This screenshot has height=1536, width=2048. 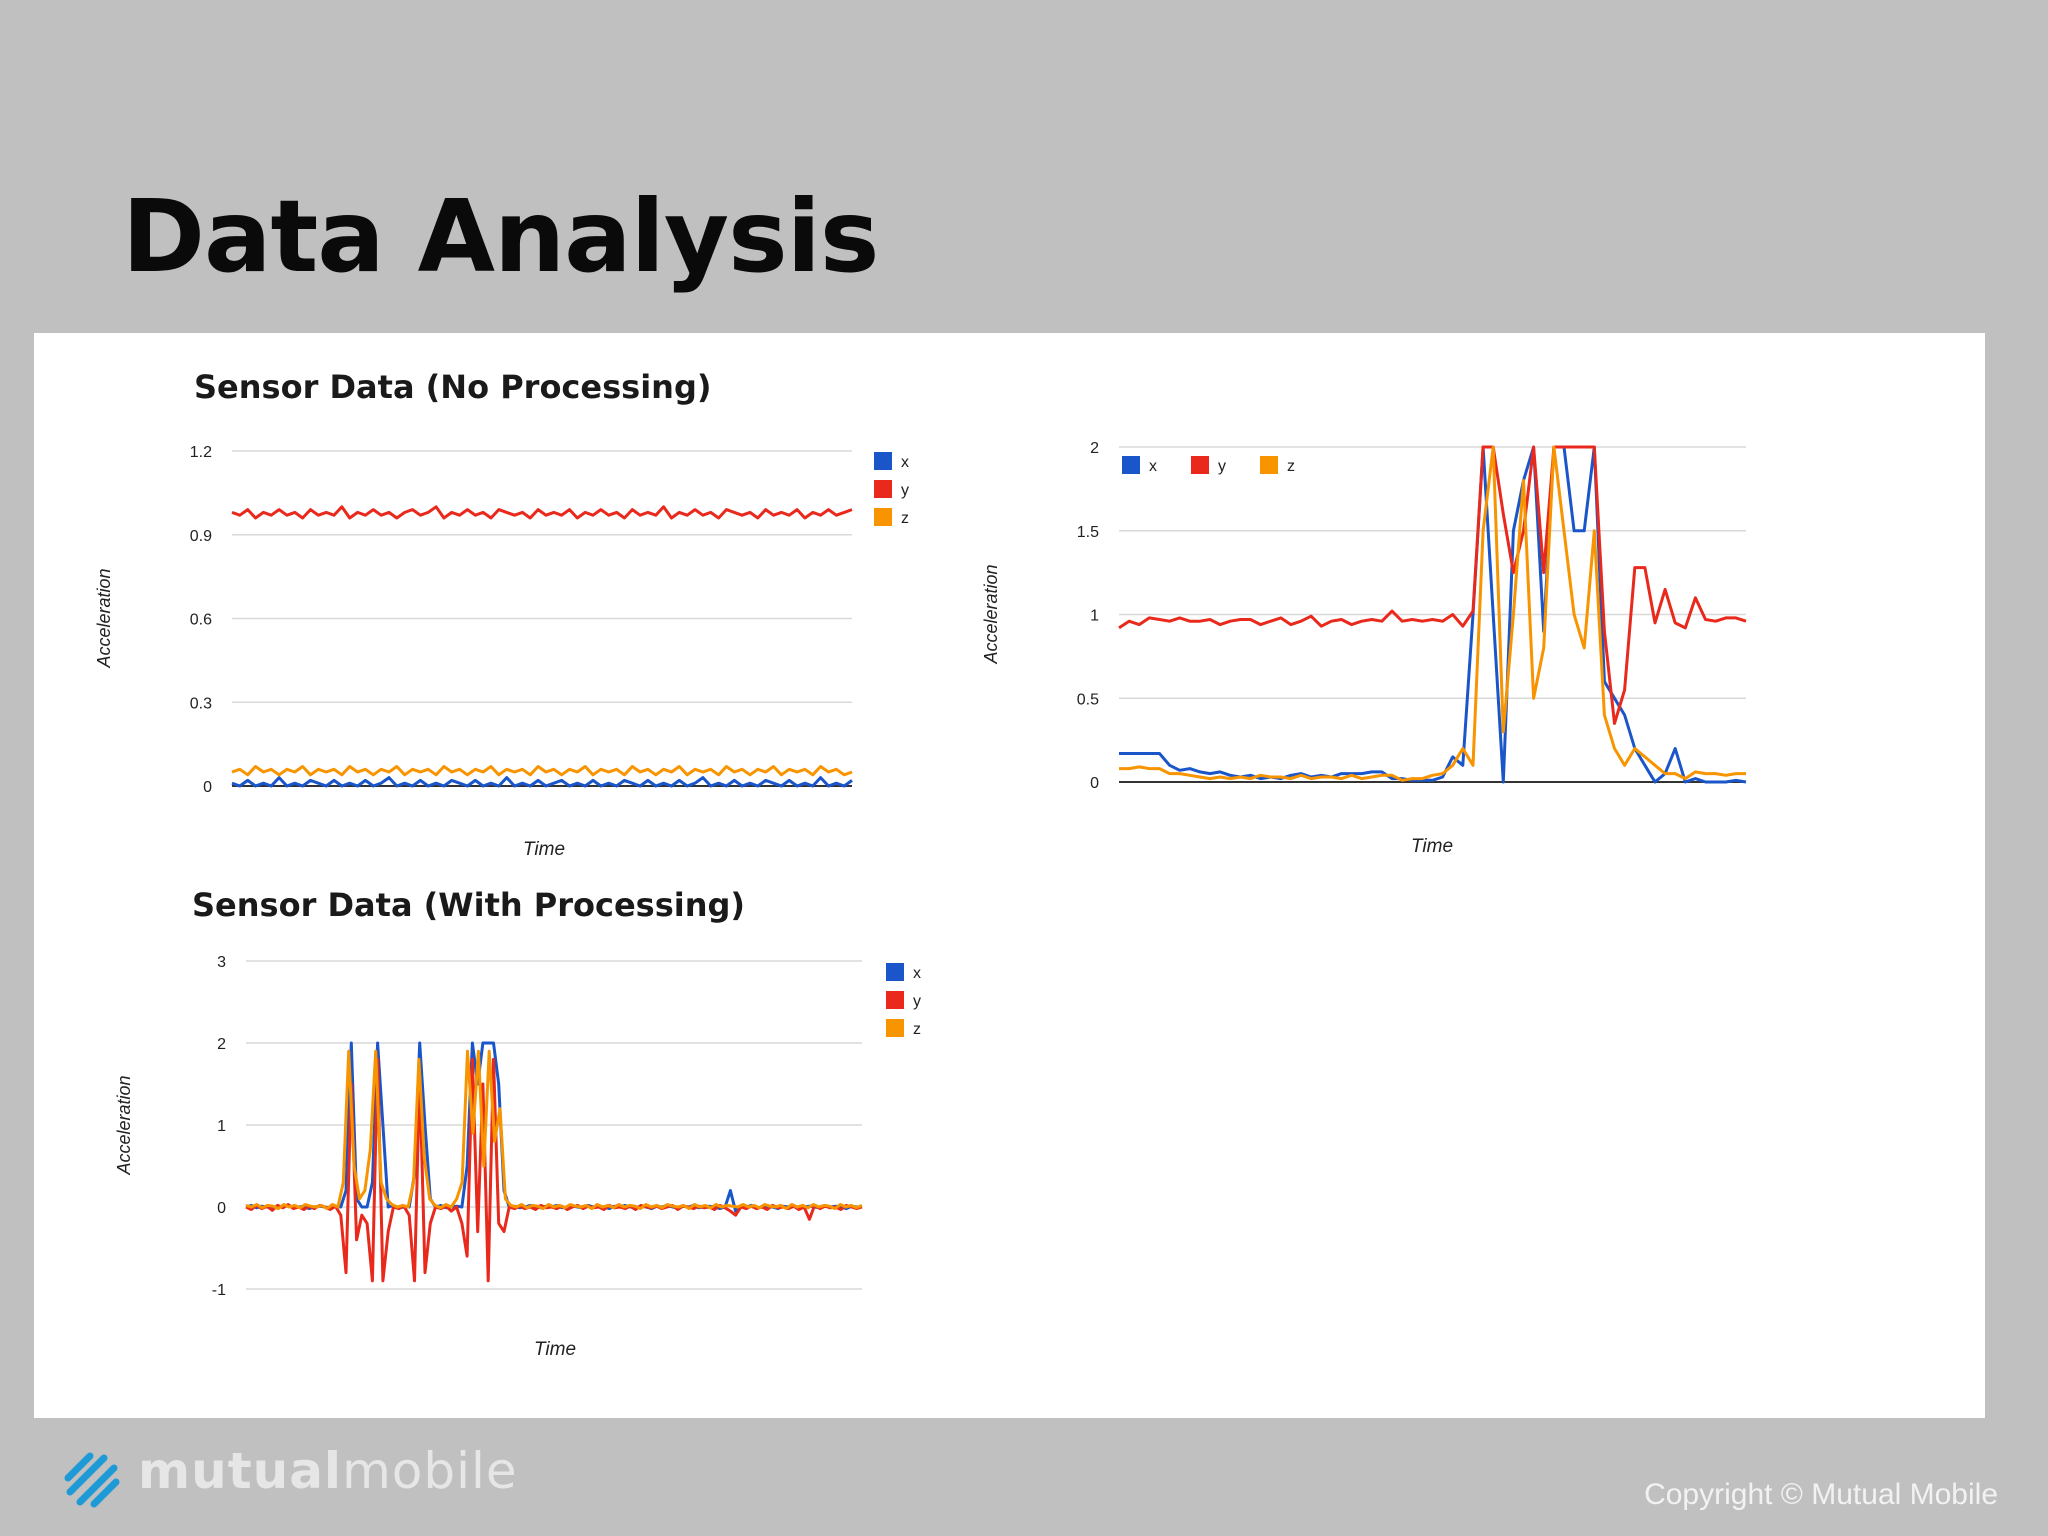 What do you see at coordinates (240, 1471) in the screenshot?
I see `brand-name-bold: mutual` at bounding box center [240, 1471].